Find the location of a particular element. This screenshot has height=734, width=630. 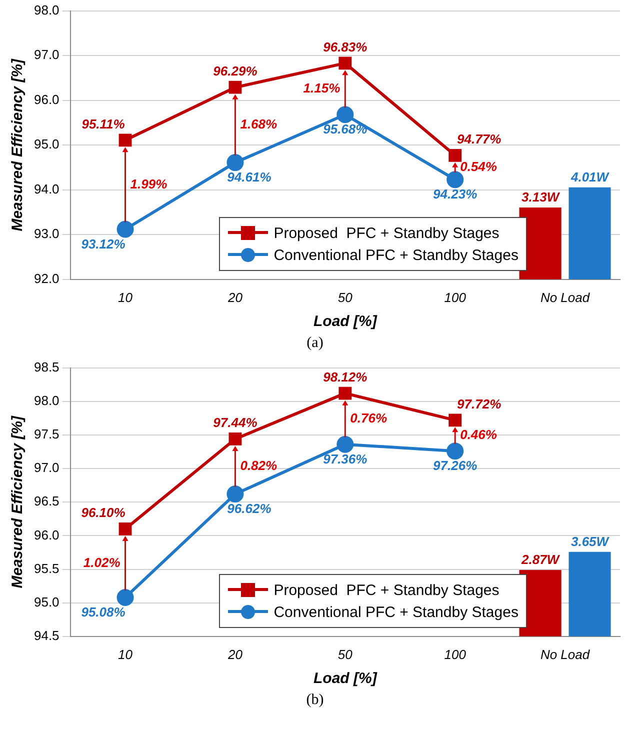

annotation: 0.54% is located at coordinates (479, 166).